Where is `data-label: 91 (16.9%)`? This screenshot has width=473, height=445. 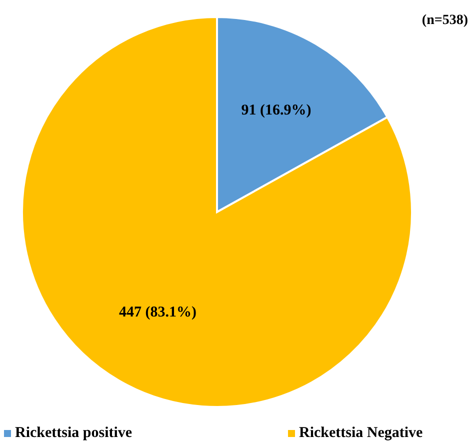 data-label: 91 (16.9%) is located at coordinates (276, 110).